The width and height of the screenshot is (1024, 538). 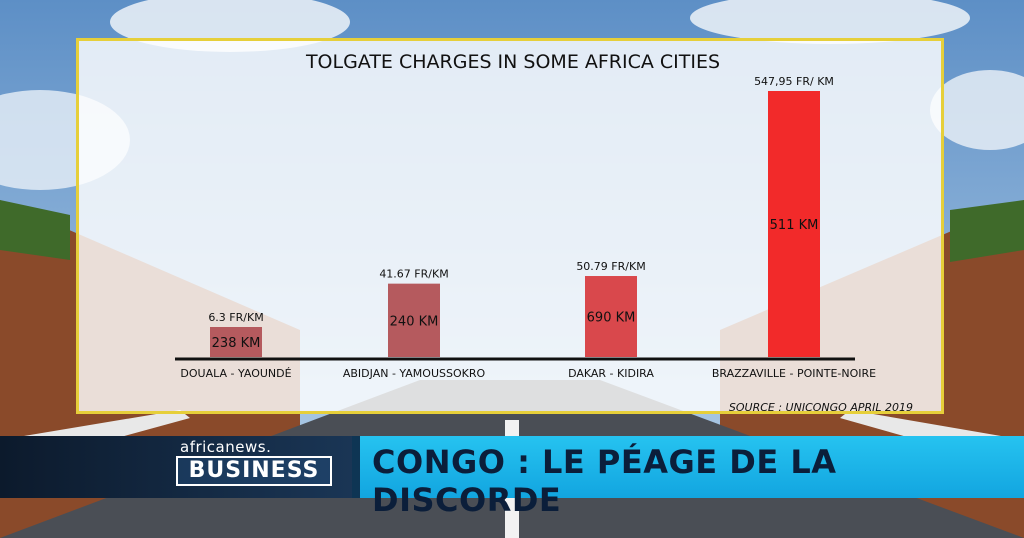 What do you see at coordinates (413, 274) in the screenshot?
I see `value-label-1: 41.67 FR/KM` at bounding box center [413, 274].